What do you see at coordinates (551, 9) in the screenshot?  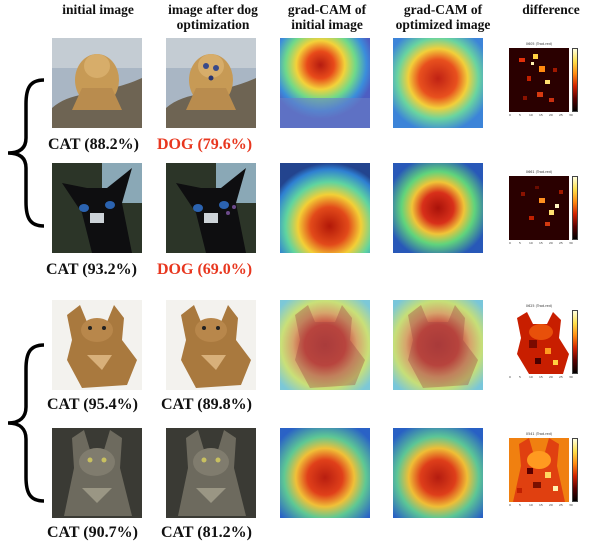 I see `header-difference: difference` at bounding box center [551, 9].